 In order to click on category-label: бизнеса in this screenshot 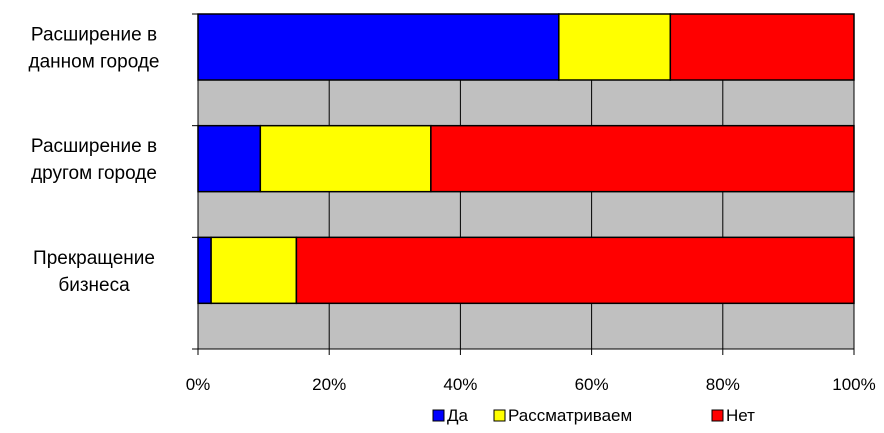, I will do `click(94, 285)`.